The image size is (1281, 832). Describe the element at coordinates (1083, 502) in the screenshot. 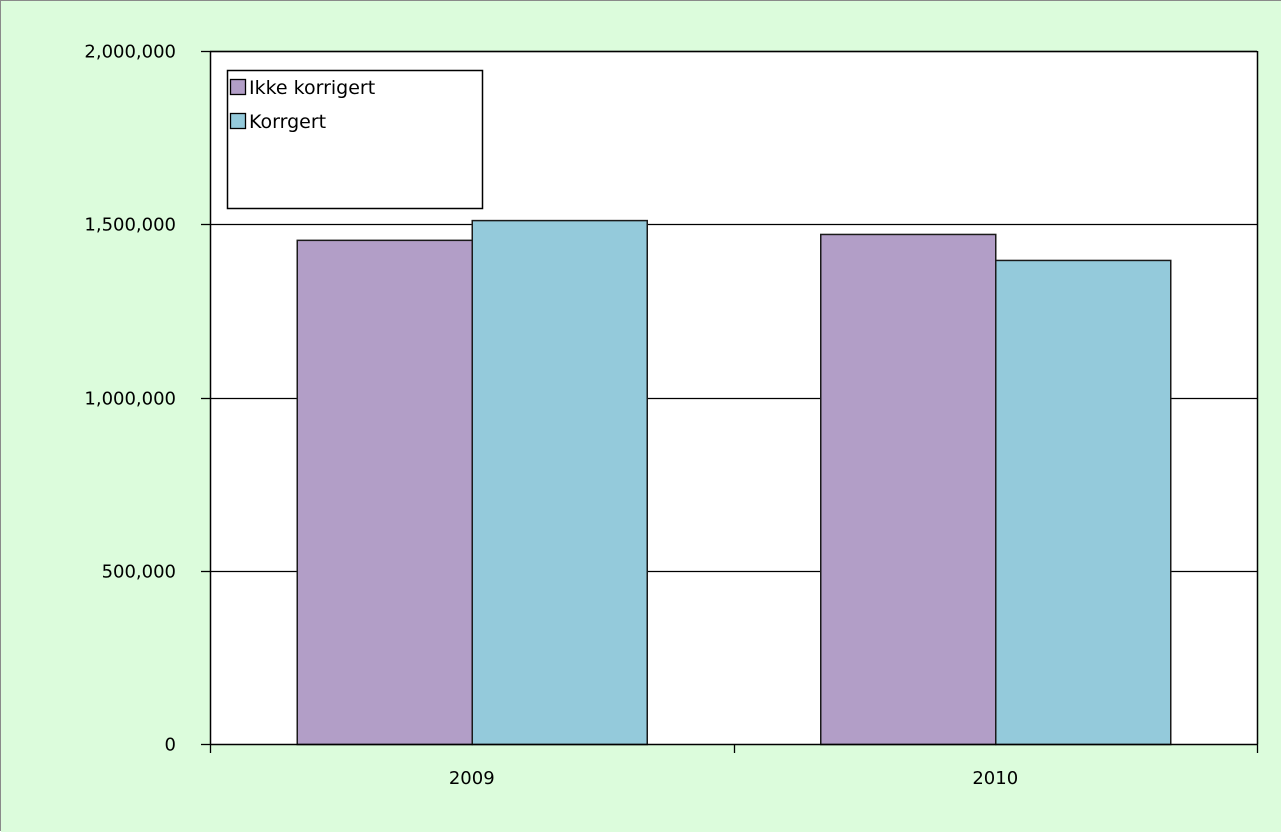

I see `bar-korrgert-2010` at that location.